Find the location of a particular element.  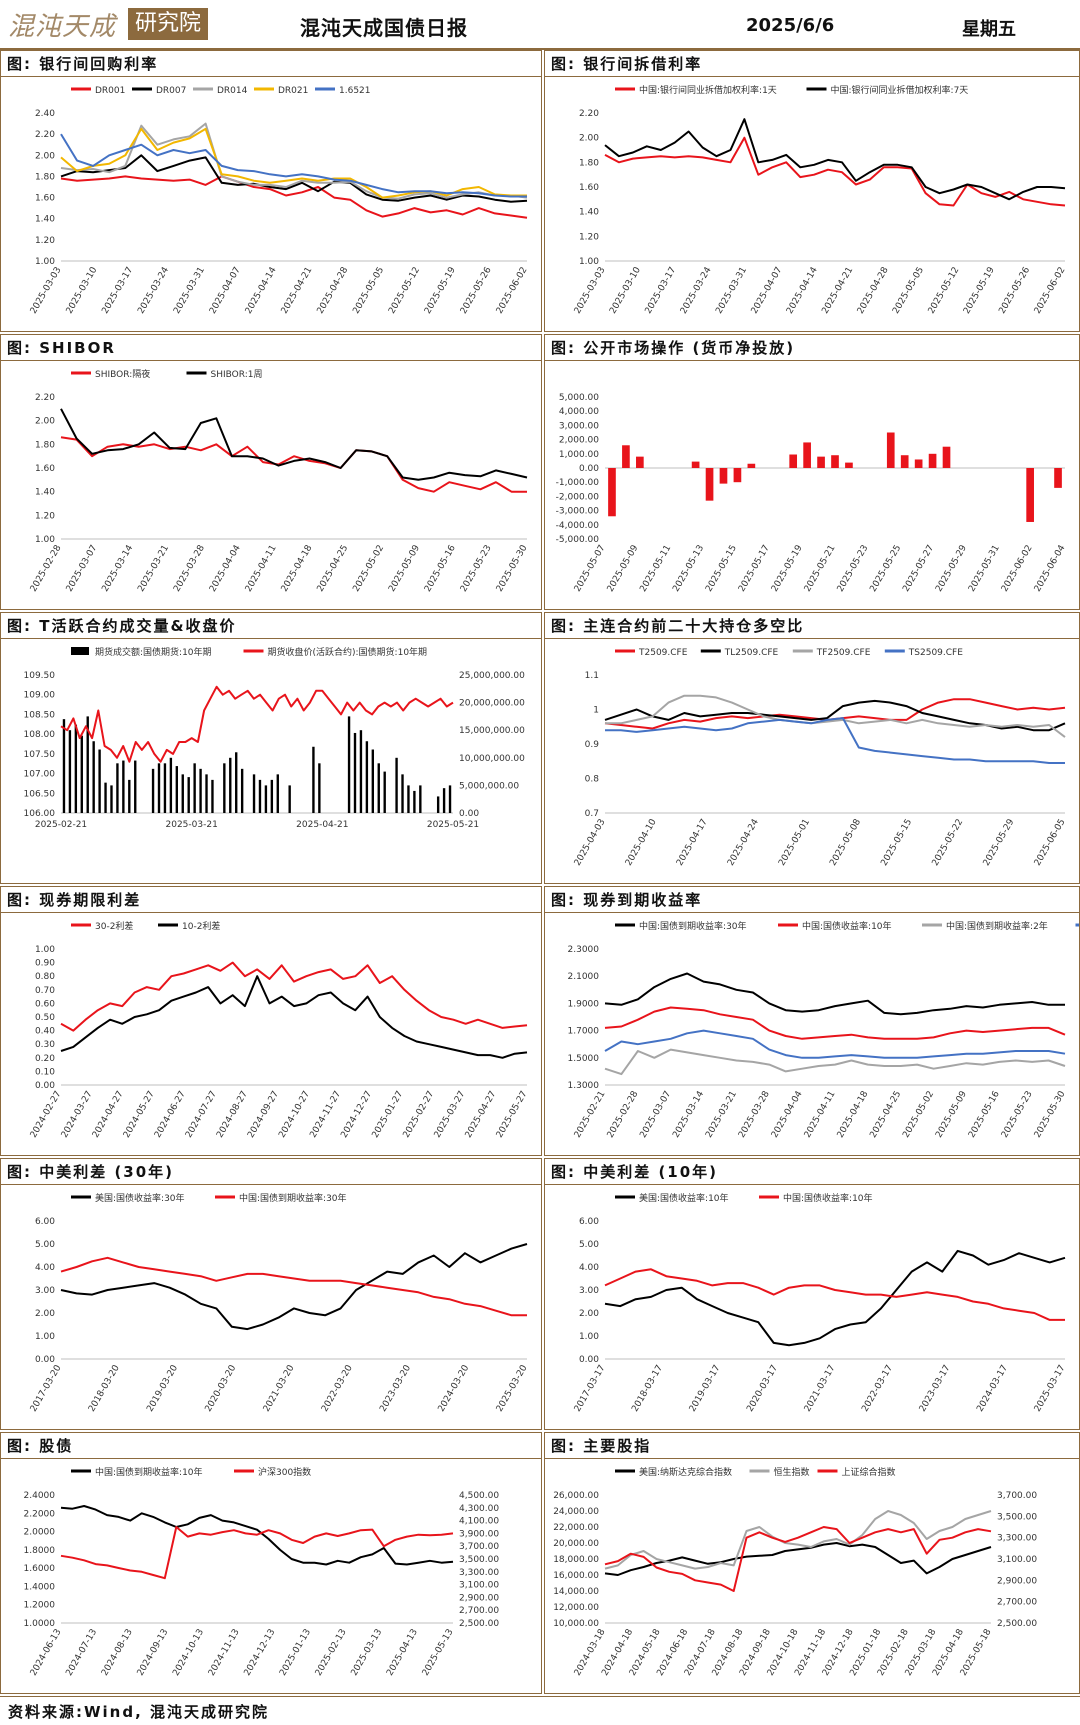

y-tick-label: -3,000.00 is located at coordinates (578, 512).